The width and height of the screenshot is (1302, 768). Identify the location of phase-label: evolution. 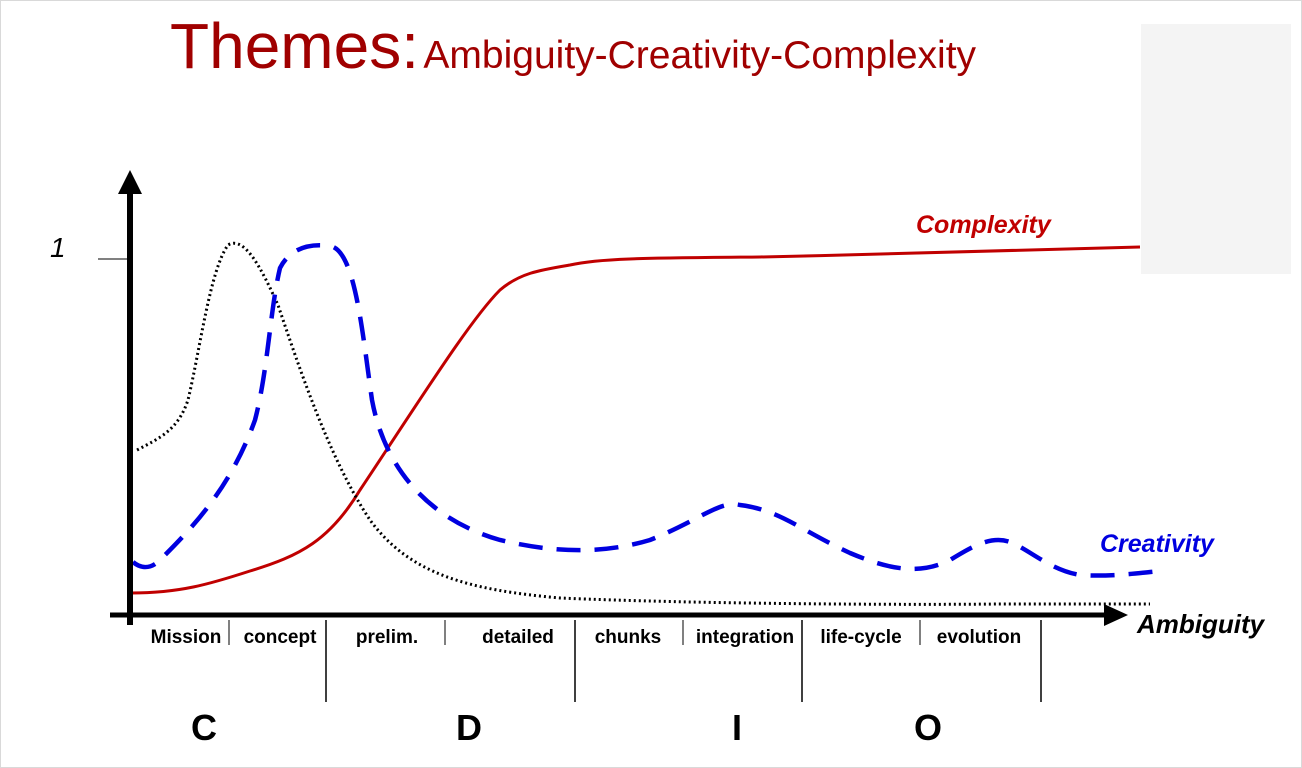
(979, 637).